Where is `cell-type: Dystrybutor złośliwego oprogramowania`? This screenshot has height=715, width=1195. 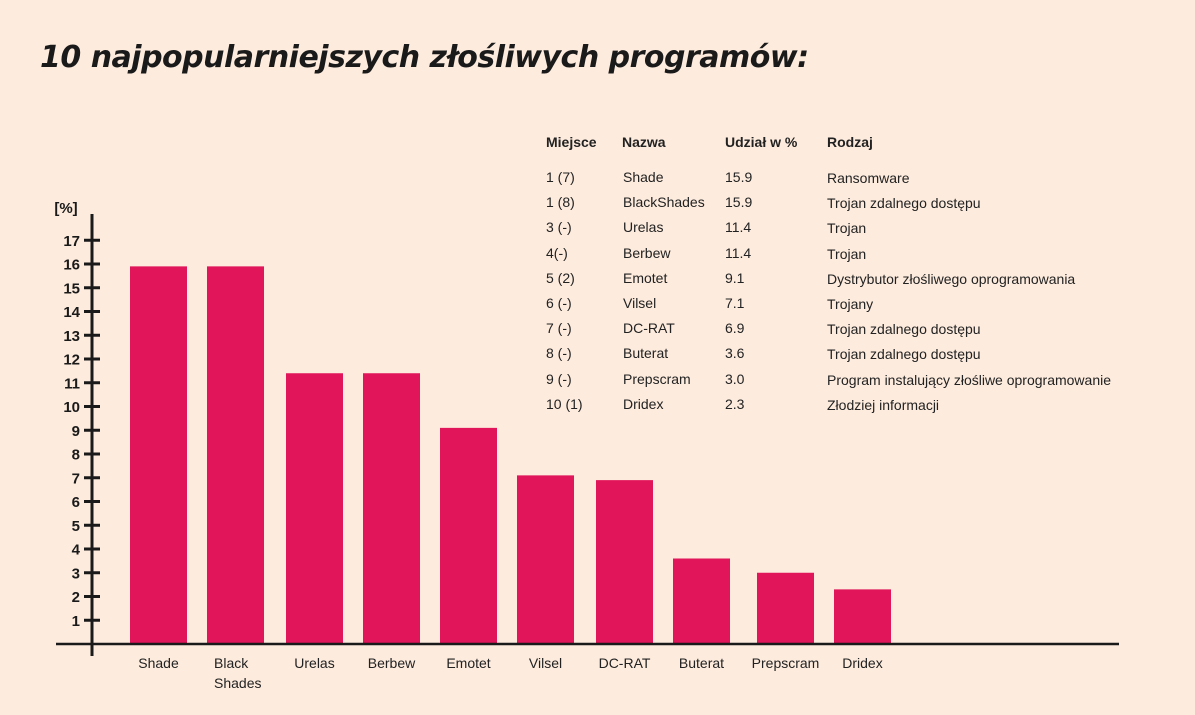 cell-type: Dystrybutor złośliwego oprogramowania is located at coordinates (951, 278).